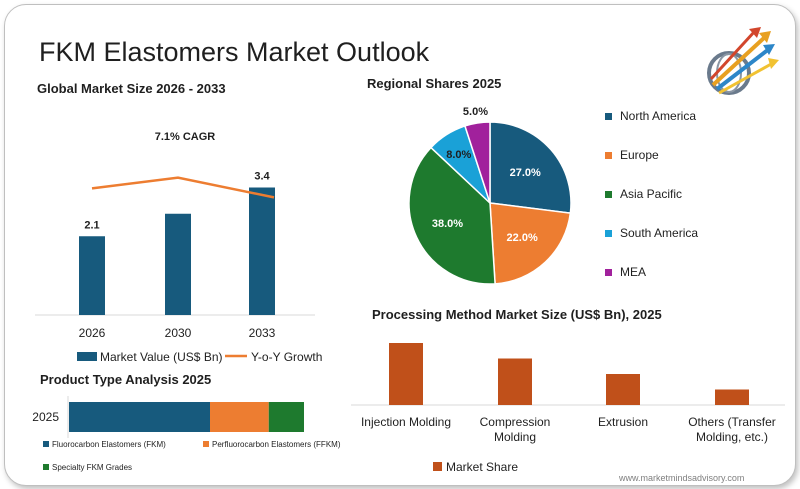 This screenshot has height=489, width=800. I want to click on legend-label-market-value: Market Value (US$ Bn), so click(161, 357).